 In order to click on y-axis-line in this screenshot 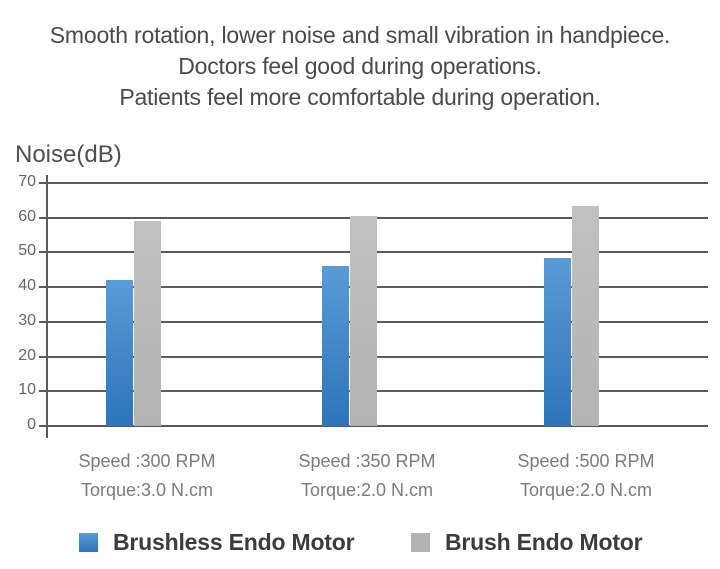, I will do `click(47, 306)`.